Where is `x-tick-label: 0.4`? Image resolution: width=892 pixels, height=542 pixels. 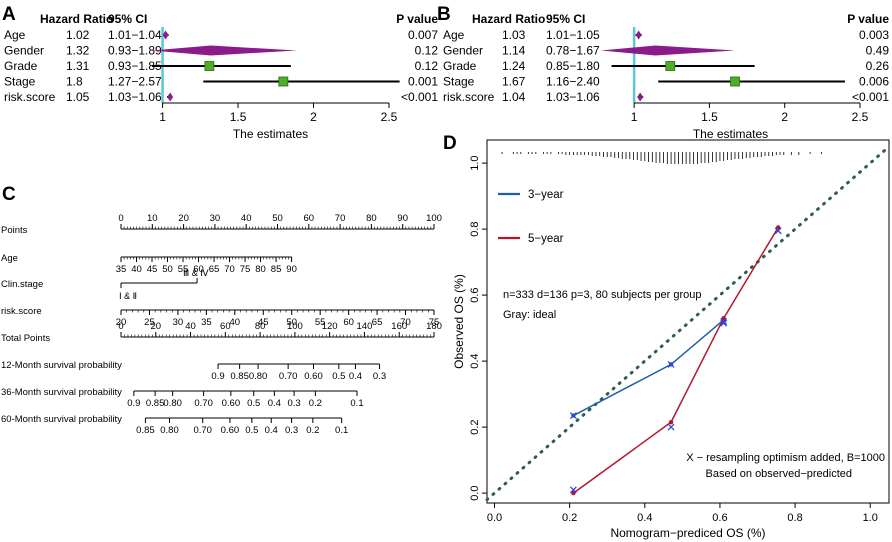 x-tick-label: 0.4 is located at coordinates (644, 518).